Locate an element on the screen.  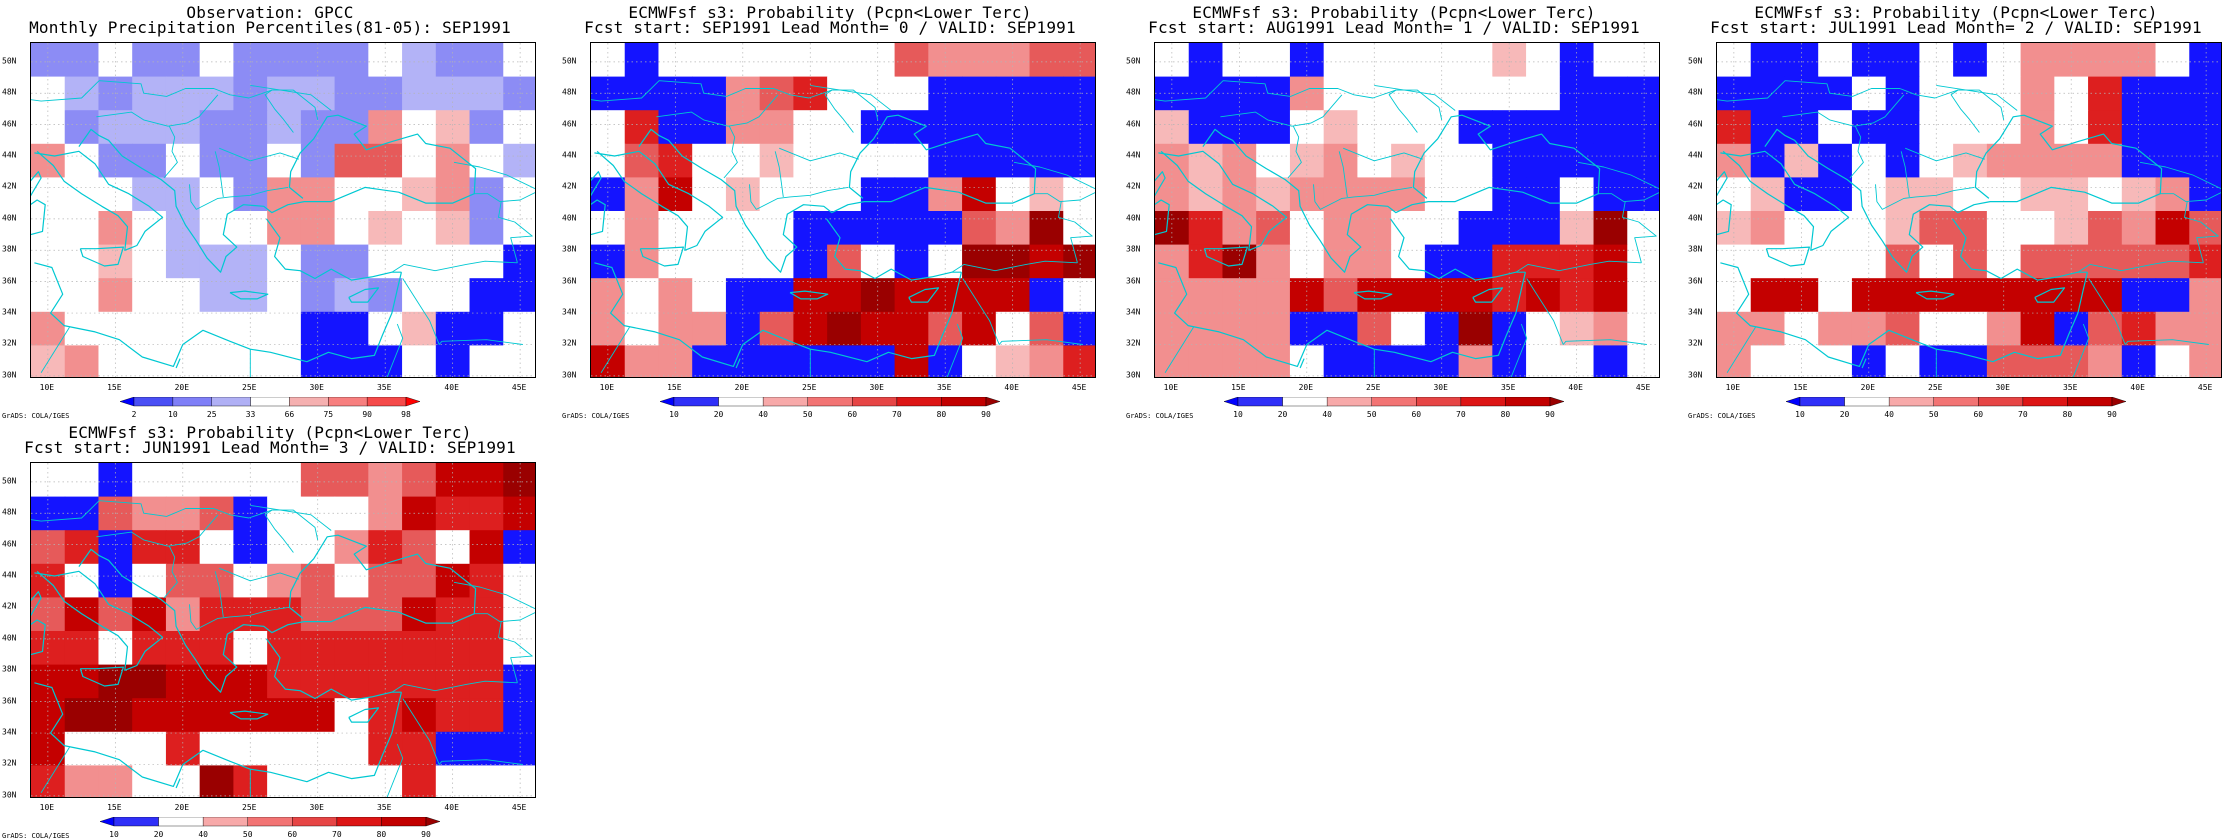
lat-tick-label: 40N is located at coordinates (1133, 218).